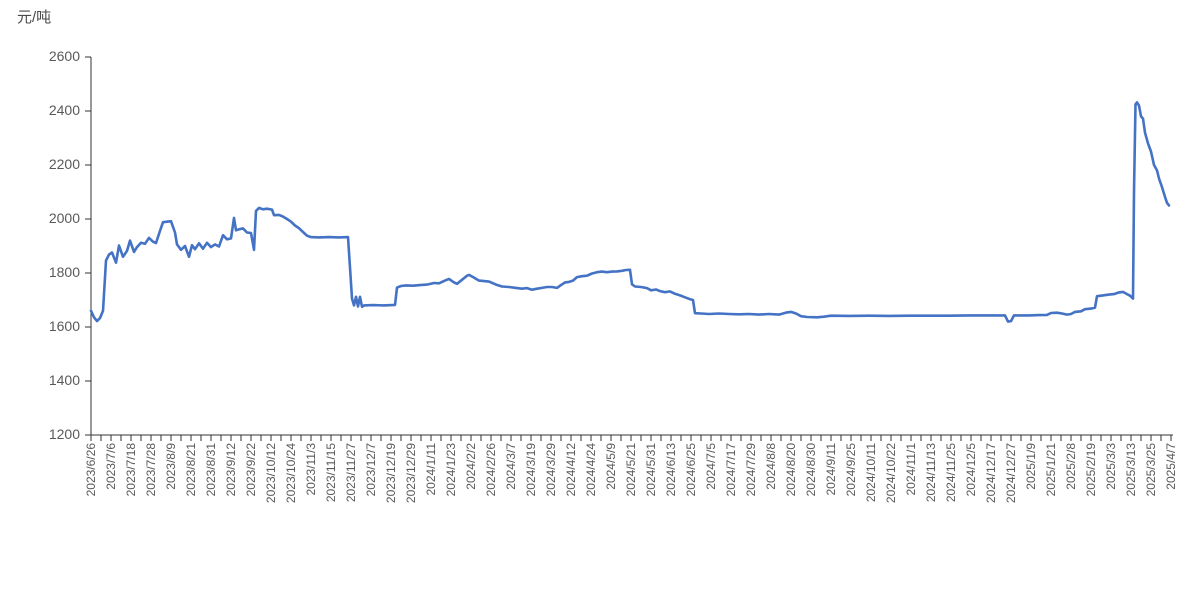  I want to click on x-tick-label: 2024/10/22, so click(891, 473).